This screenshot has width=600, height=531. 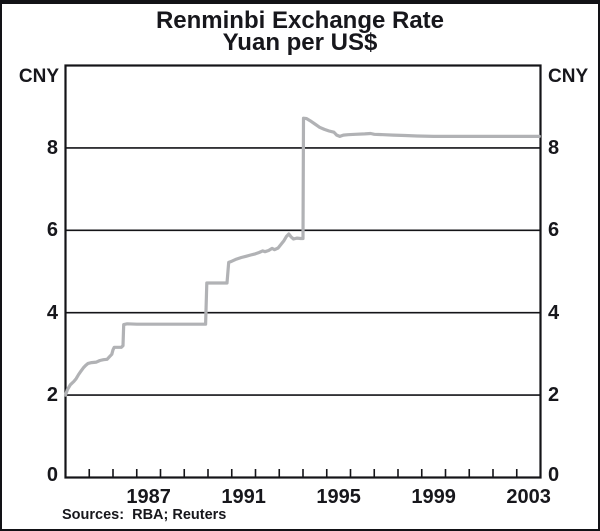 What do you see at coordinates (52, 312) in the screenshot?
I see `y-axis-label-left: 4` at bounding box center [52, 312].